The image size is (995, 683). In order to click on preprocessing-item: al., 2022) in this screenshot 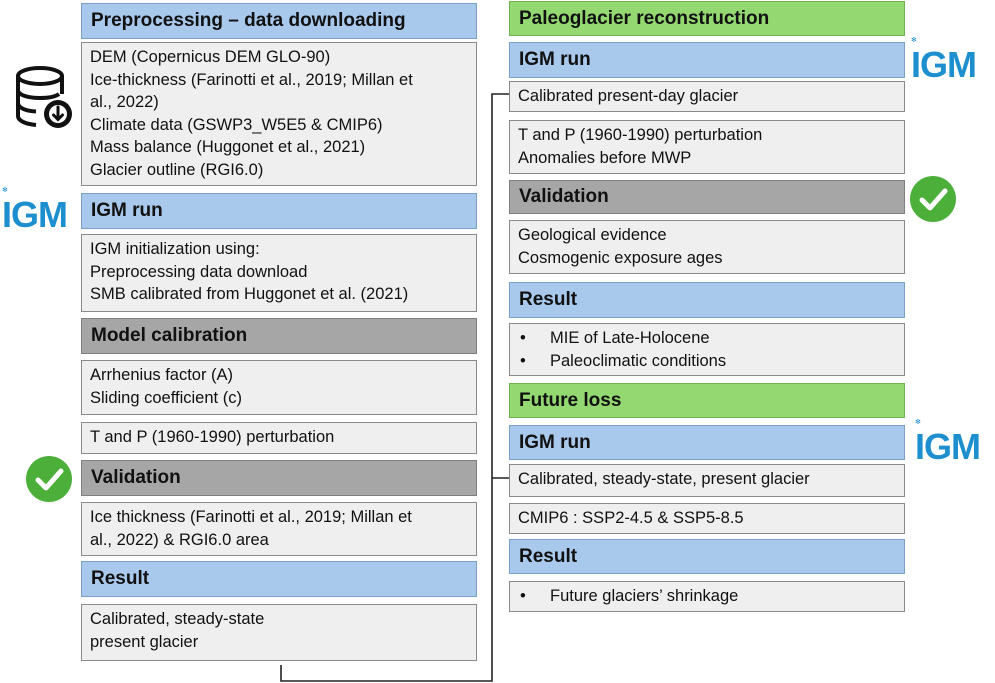, I will do `click(124, 102)`.